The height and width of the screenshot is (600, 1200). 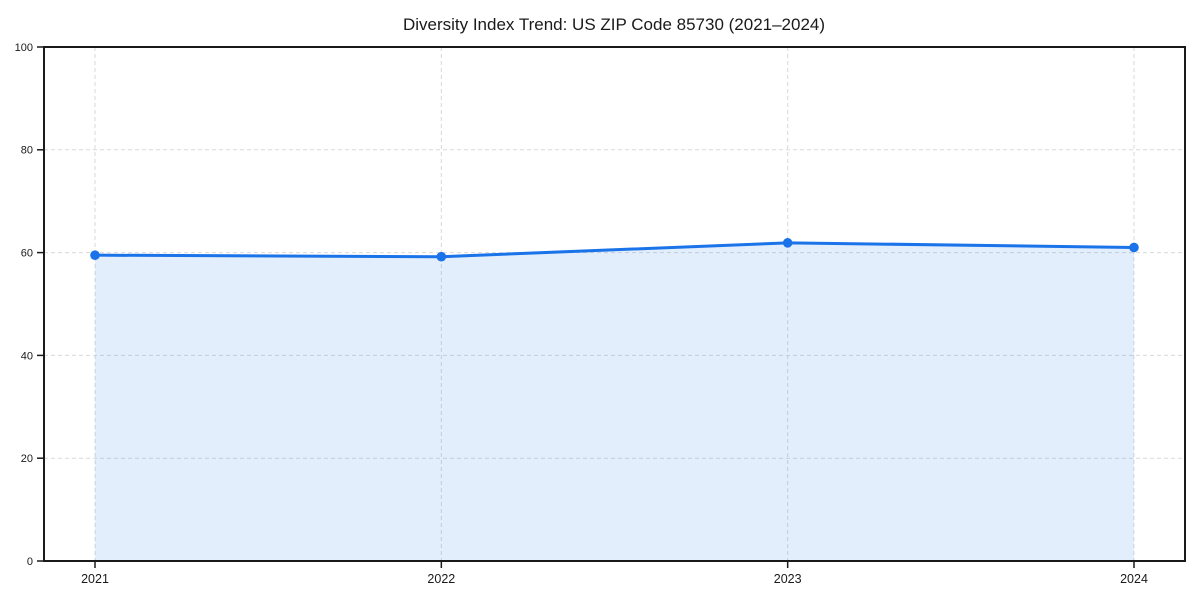 I want to click on y-tick-label: 20, so click(x=27, y=459).